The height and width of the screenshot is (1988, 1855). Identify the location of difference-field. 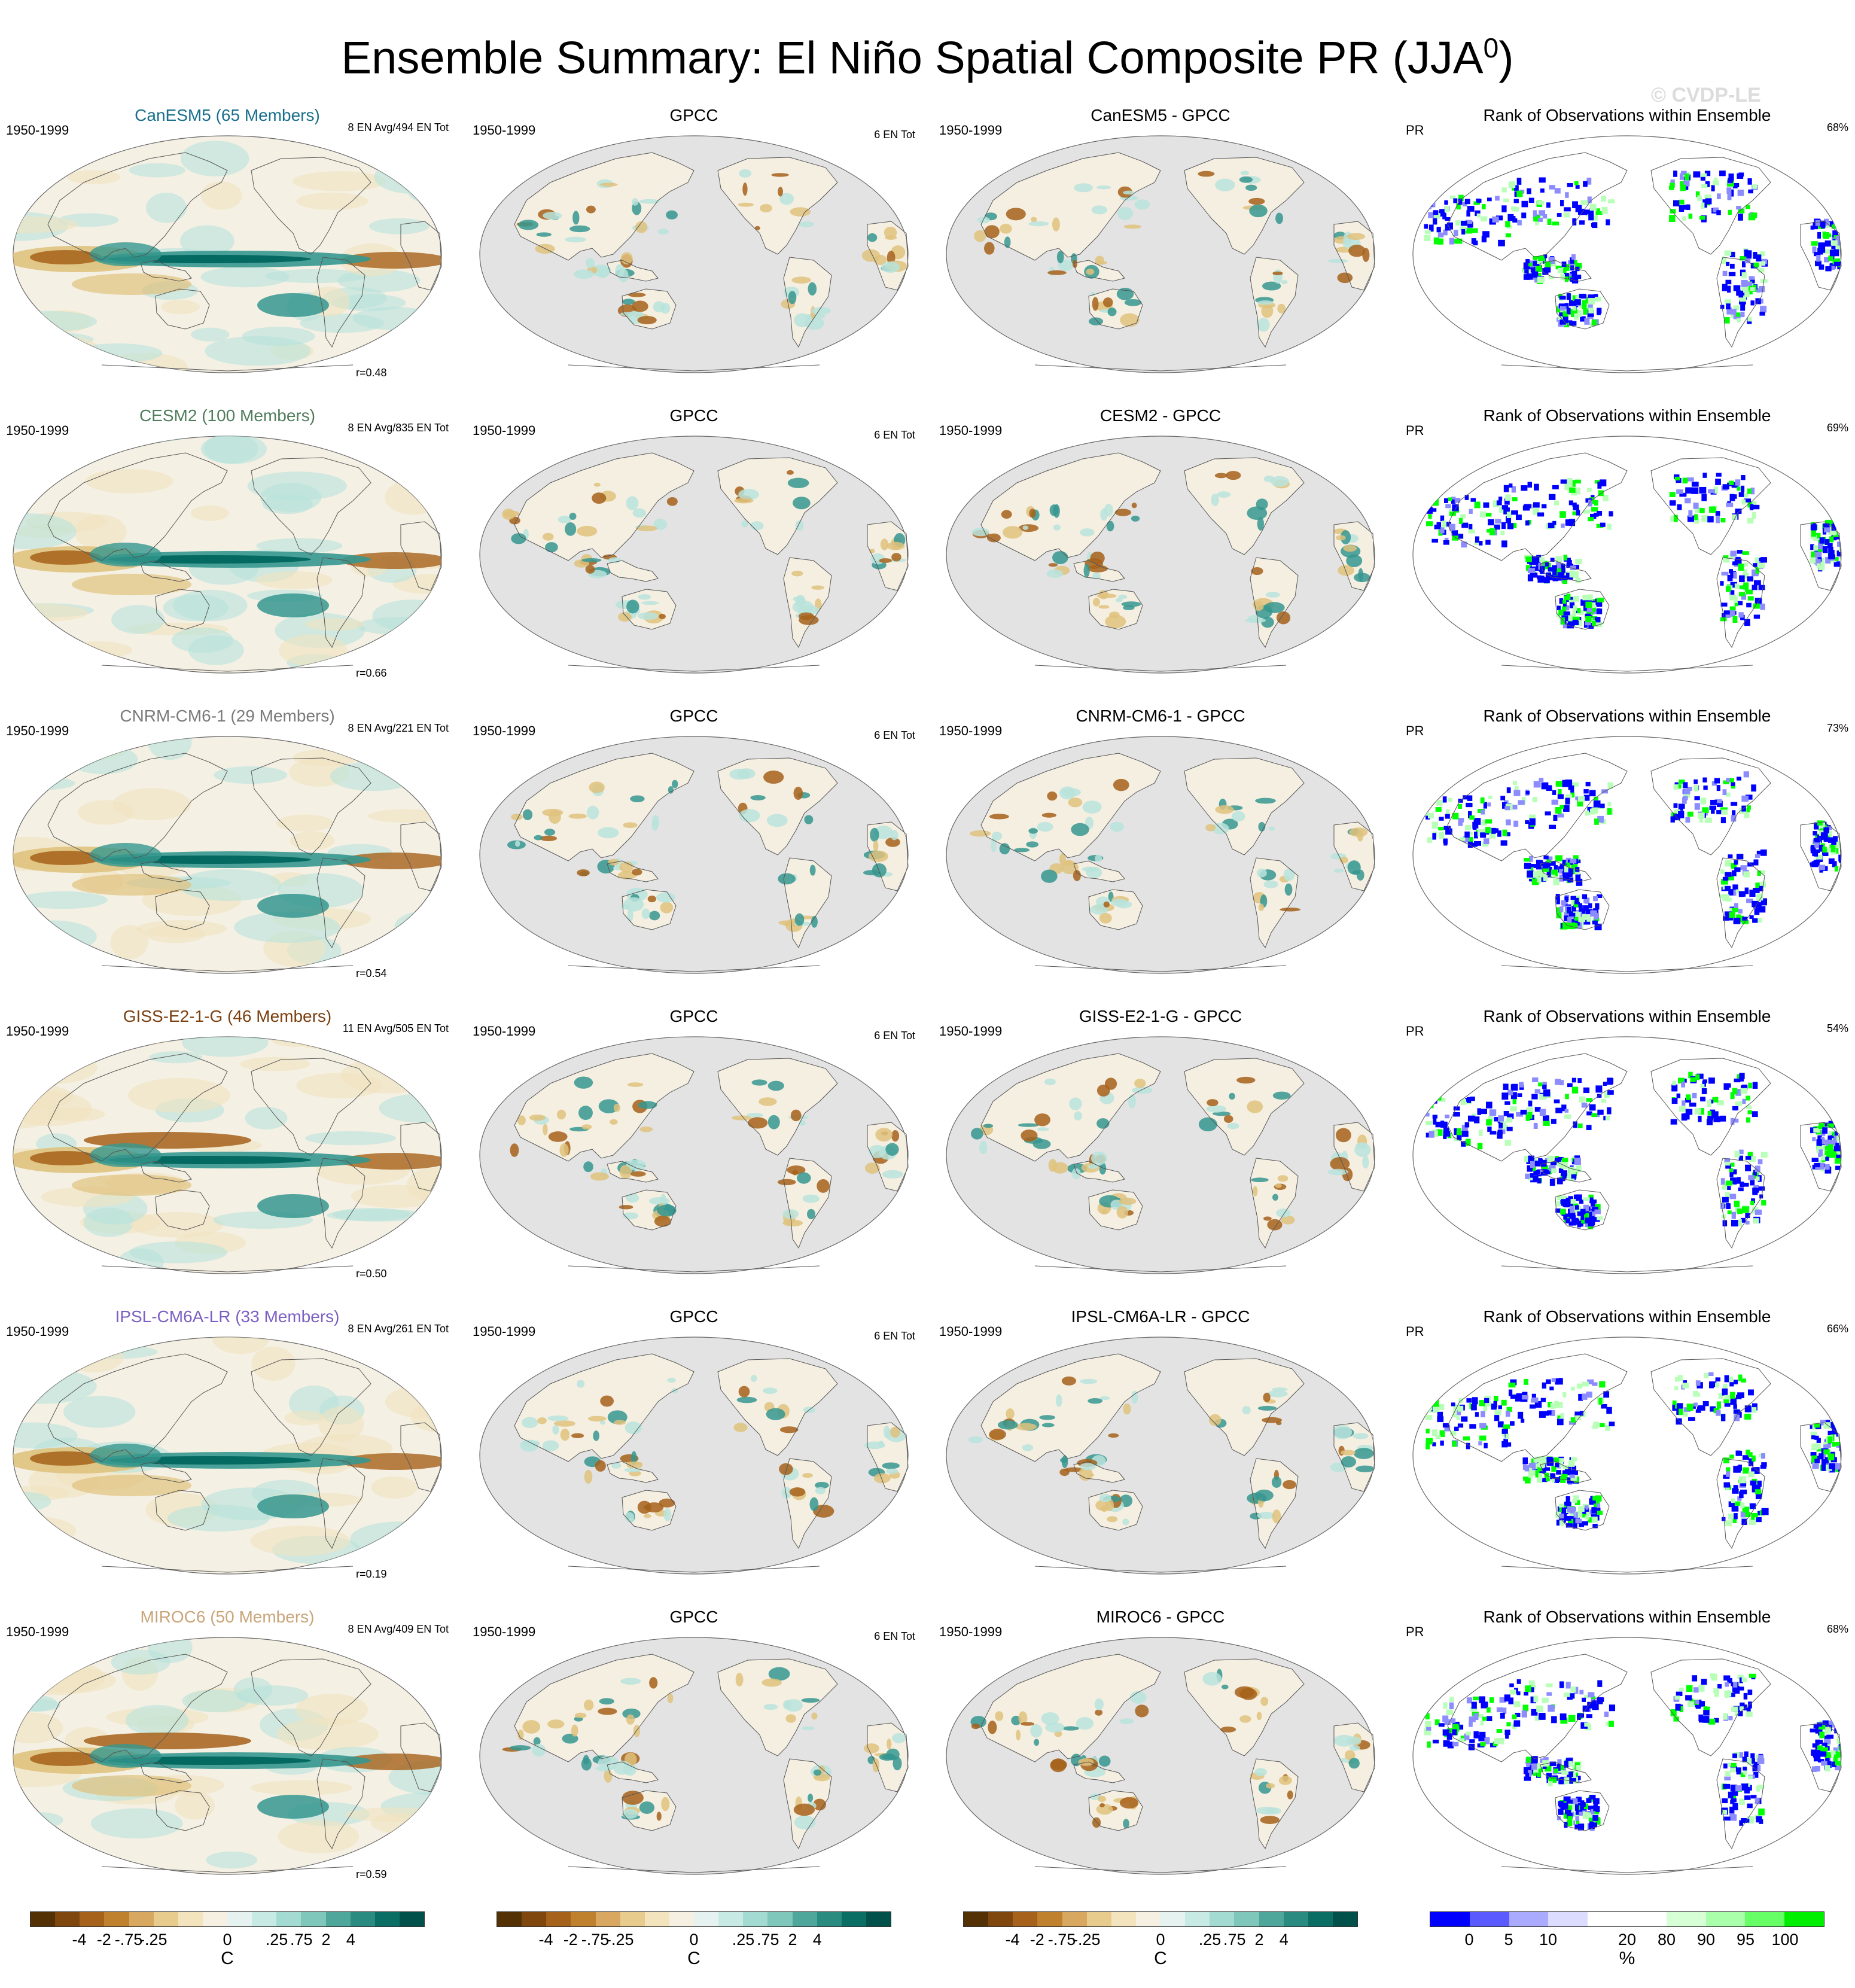
(1172, 1751).